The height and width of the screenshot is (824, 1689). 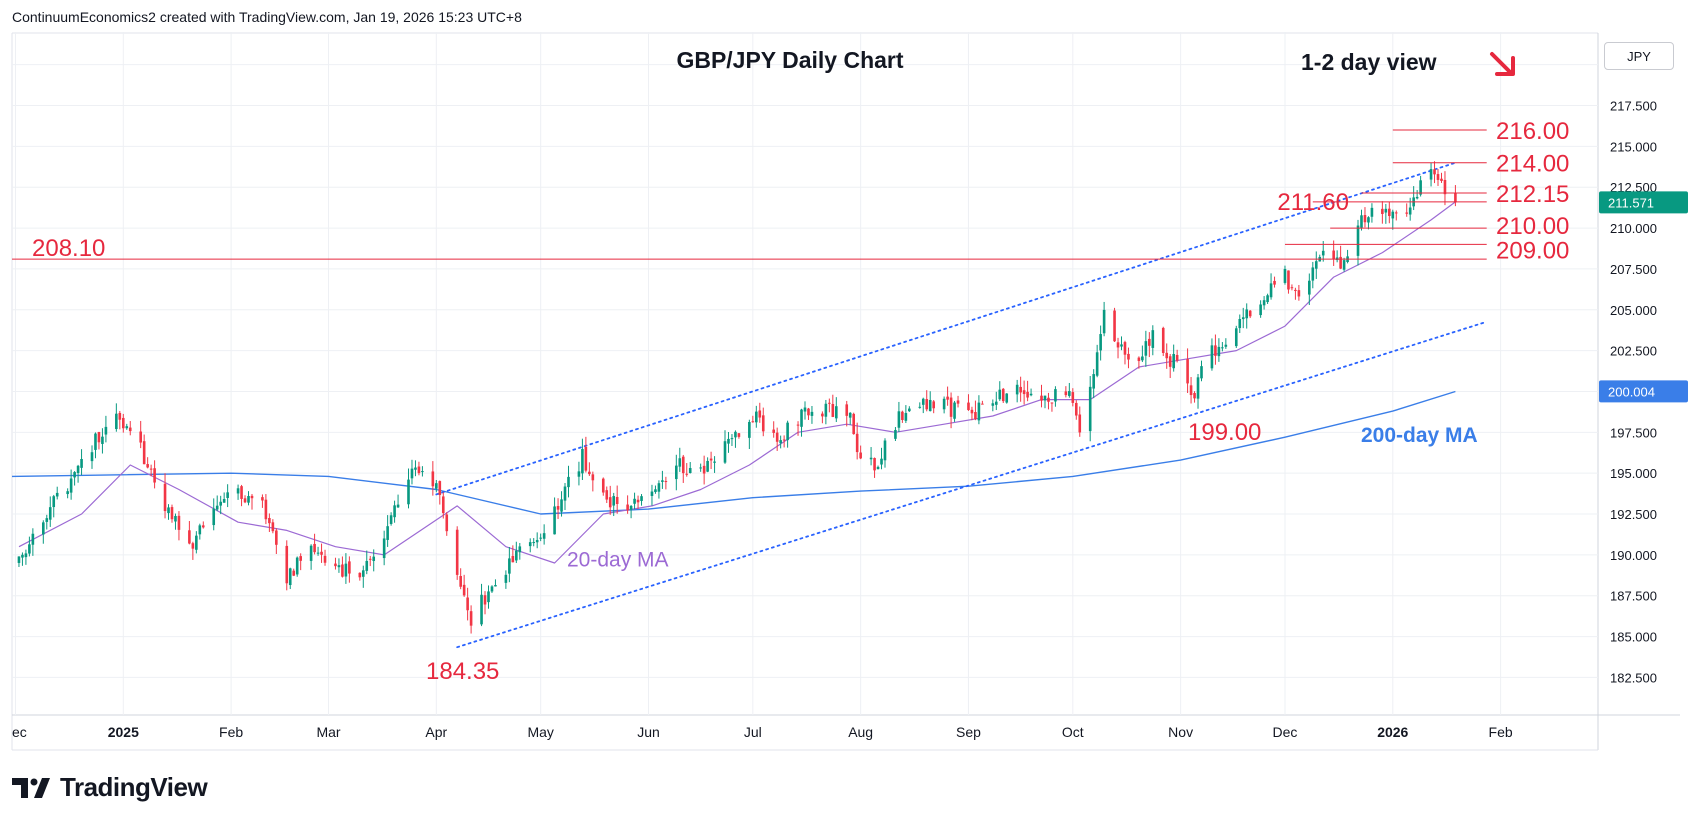 I want to click on x-tick-label: Apr, so click(x=436, y=732).